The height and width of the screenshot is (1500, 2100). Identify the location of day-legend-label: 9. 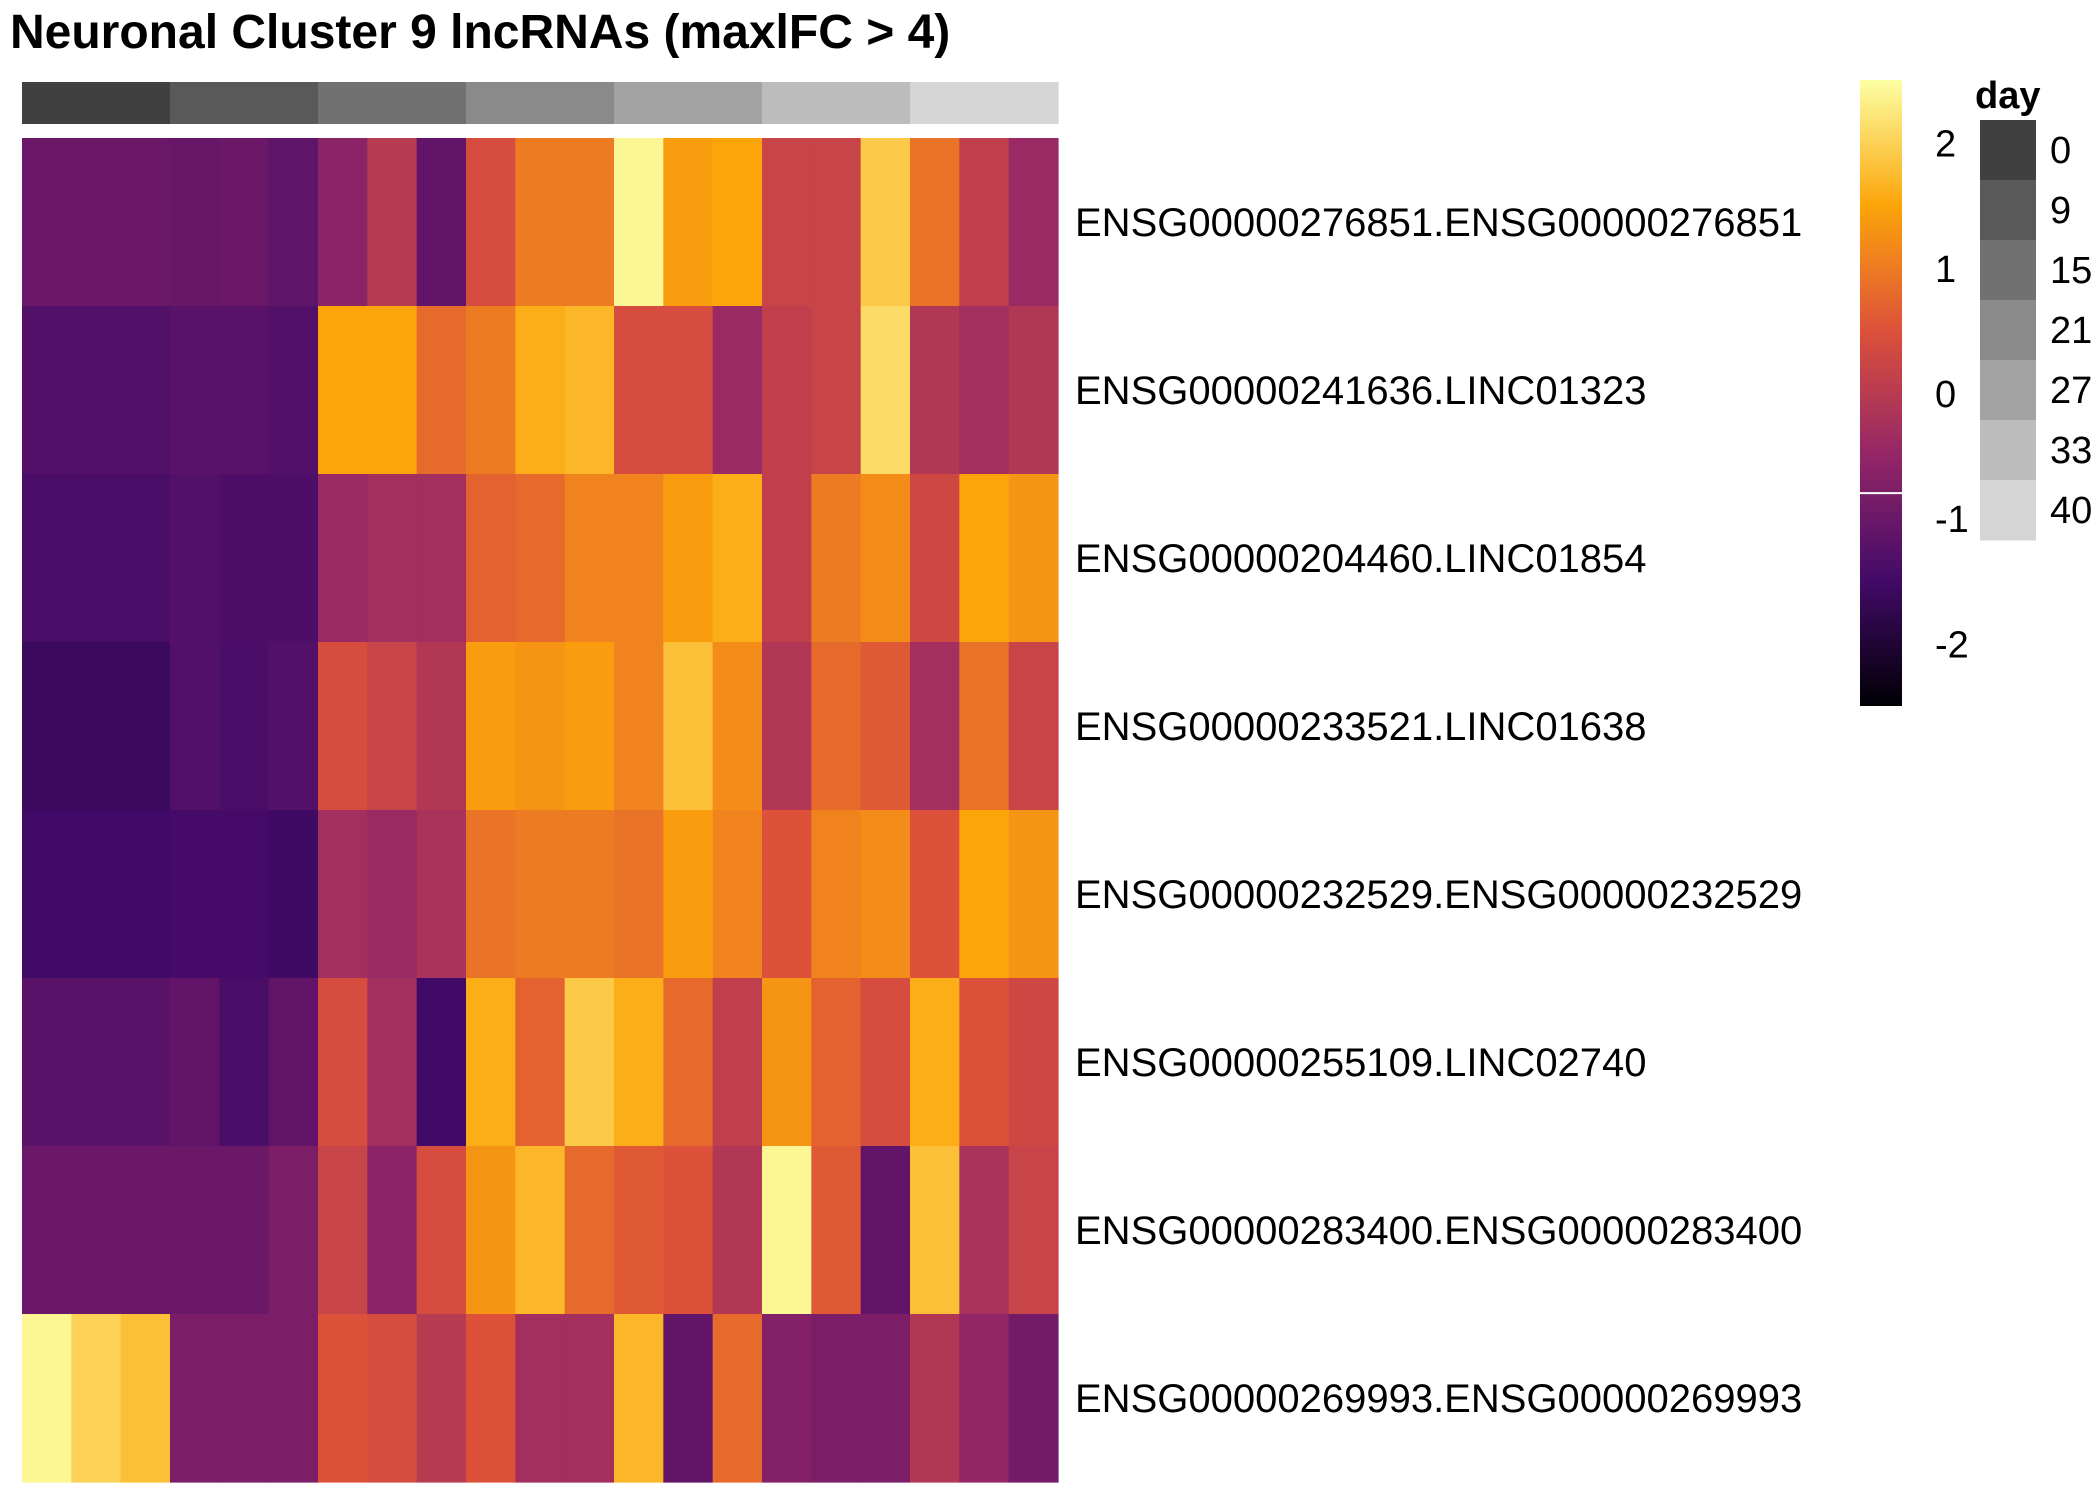
(2060, 211).